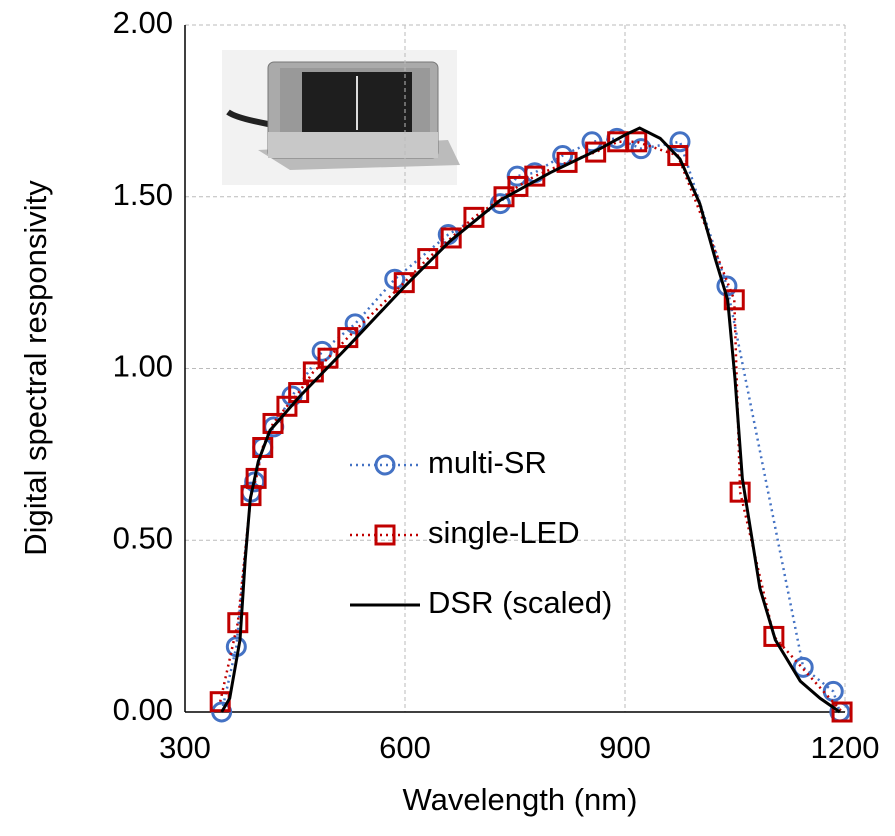  Describe the element at coordinates (143, 709) in the screenshot. I see `y-tick-label: 0.00` at that location.